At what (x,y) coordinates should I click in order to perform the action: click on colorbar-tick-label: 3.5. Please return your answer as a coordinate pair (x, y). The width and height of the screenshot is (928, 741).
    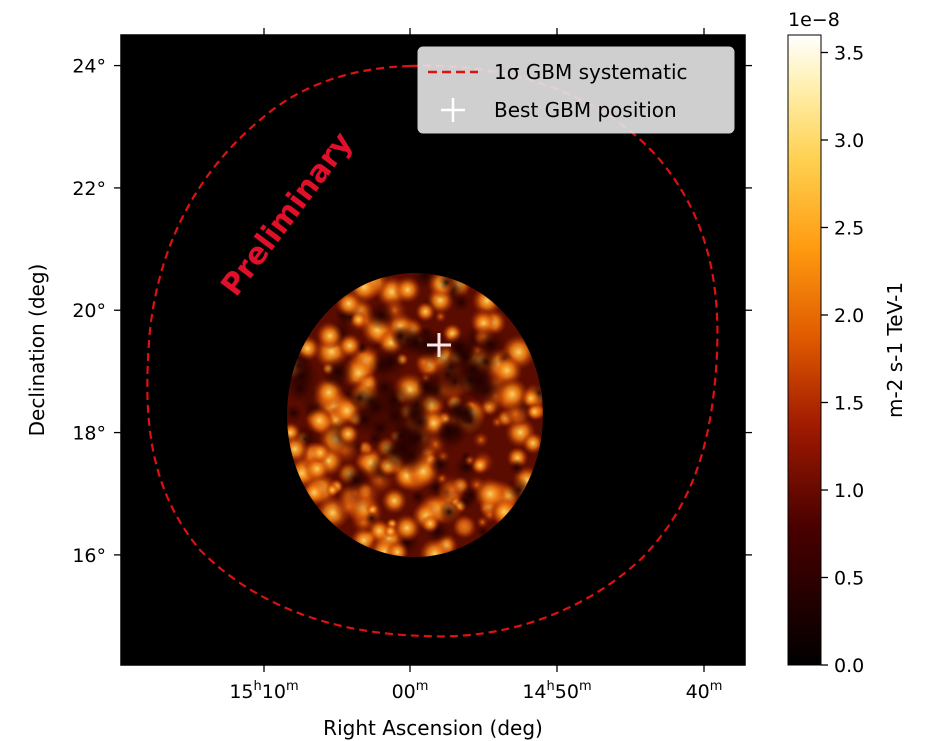
    Looking at the image, I should click on (849, 54).